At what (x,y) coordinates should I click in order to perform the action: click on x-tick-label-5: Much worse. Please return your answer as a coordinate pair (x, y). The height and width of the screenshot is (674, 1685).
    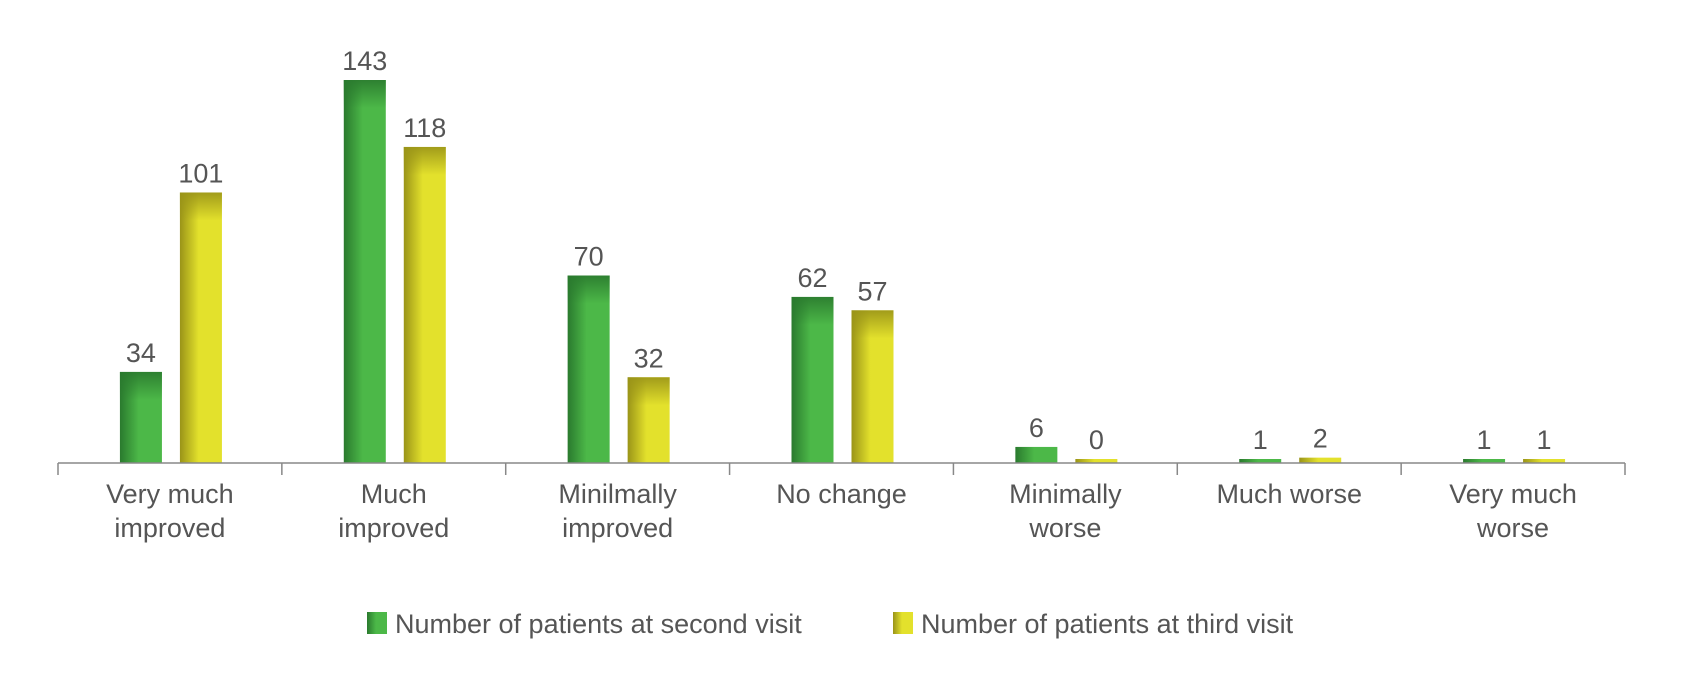
    Looking at the image, I should click on (1289, 494).